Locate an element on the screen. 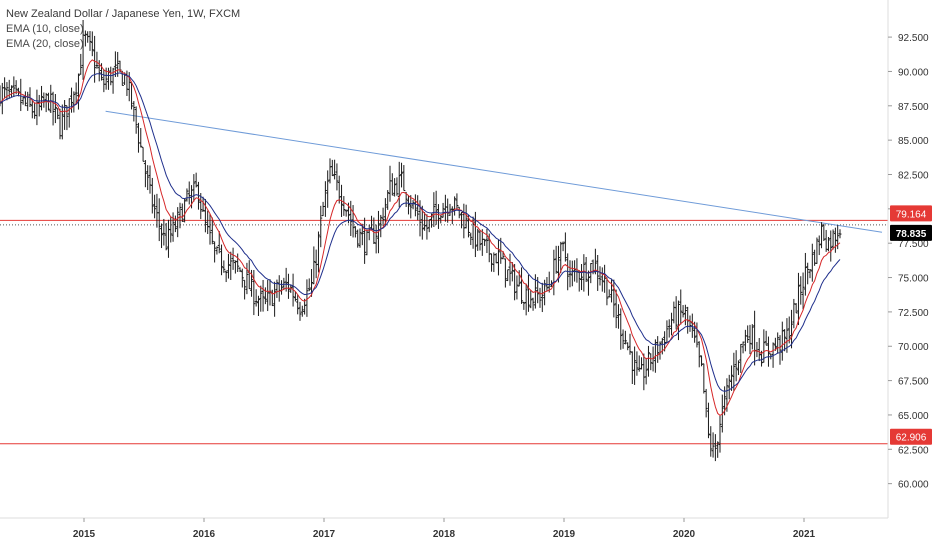  y-tick-label: 82.500 is located at coordinates (913, 175).